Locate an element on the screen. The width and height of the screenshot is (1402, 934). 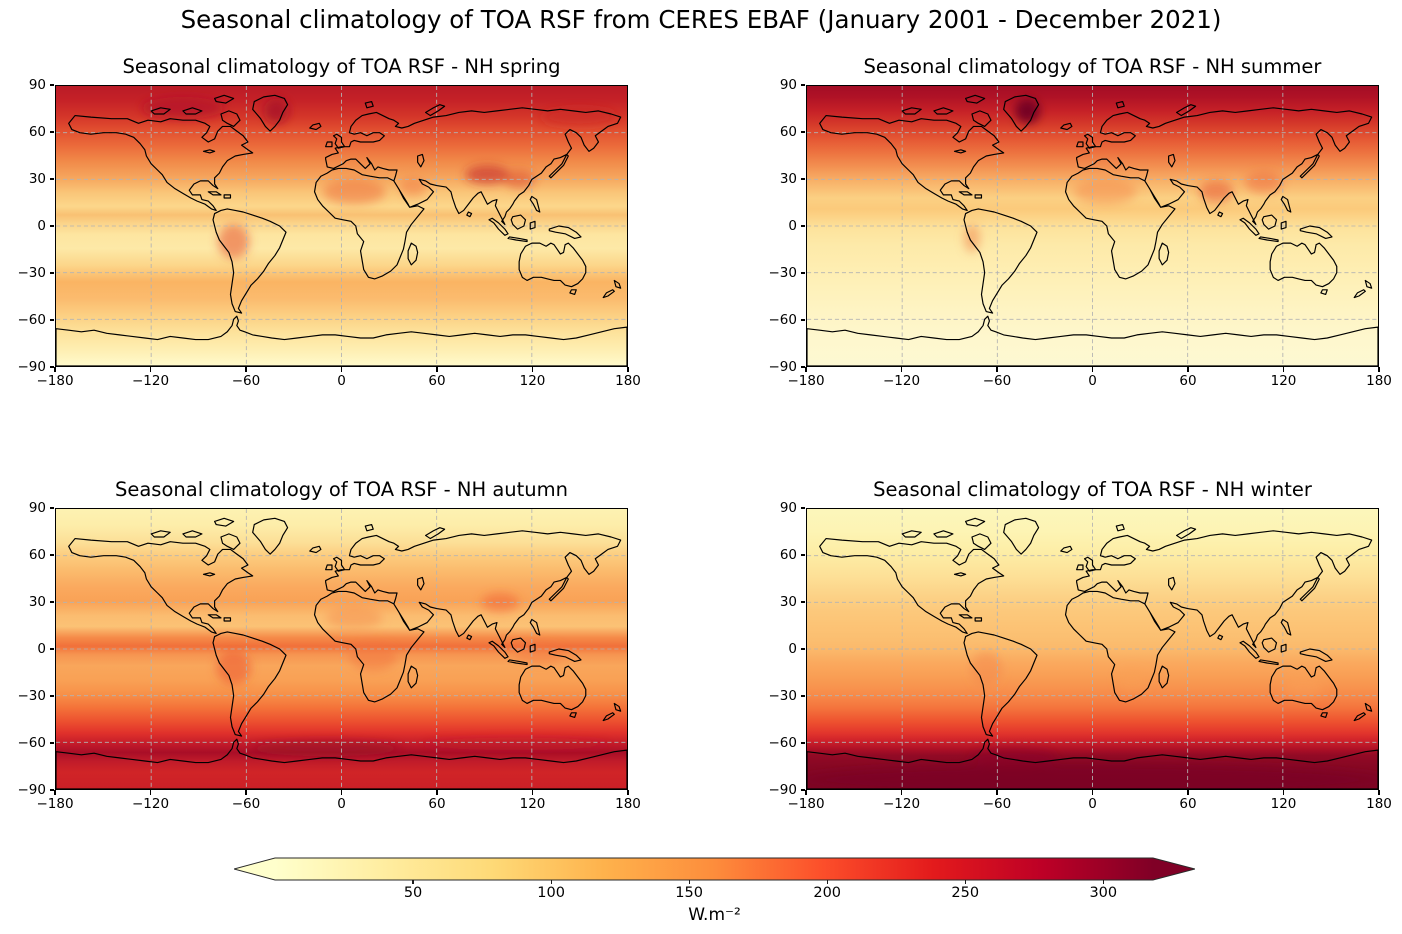
hotspot-tibetan-plateau is located at coordinates (487, 174).